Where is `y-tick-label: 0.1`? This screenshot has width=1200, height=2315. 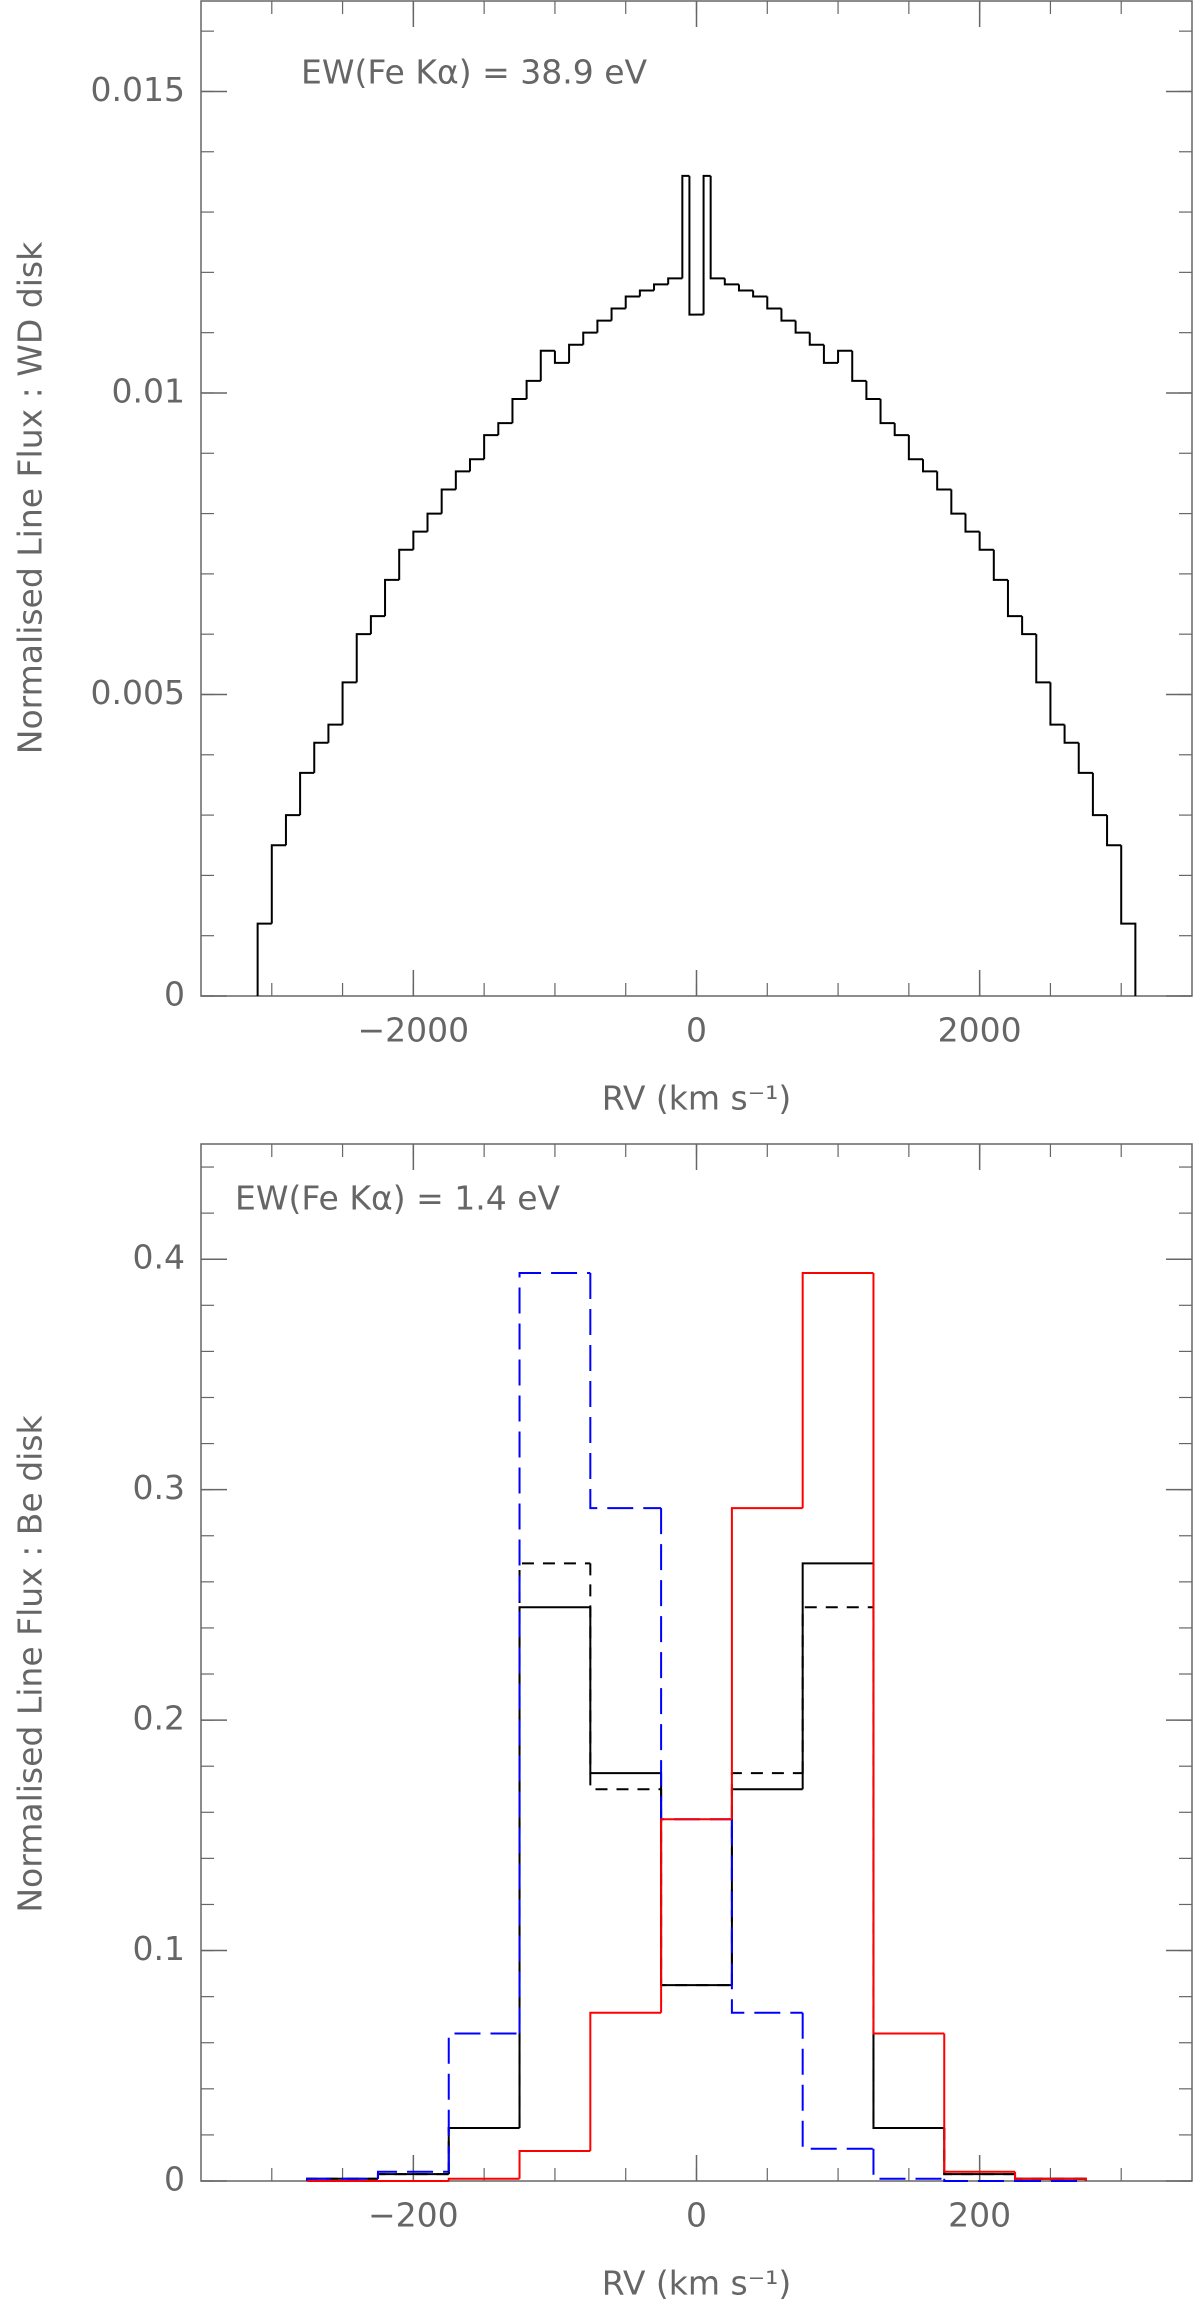
y-tick-label: 0.1 is located at coordinates (159, 1948).